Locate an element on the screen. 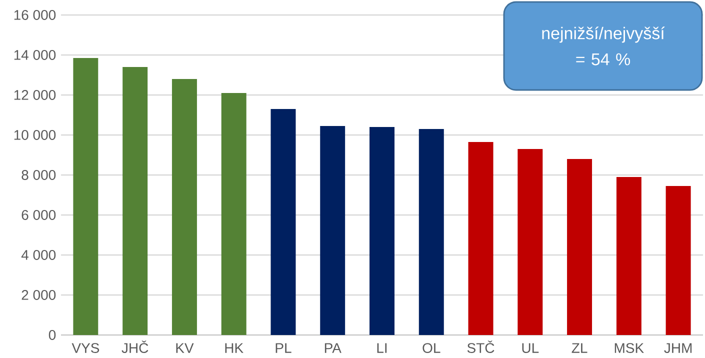  x-tick-label: UL is located at coordinates (530, 348).